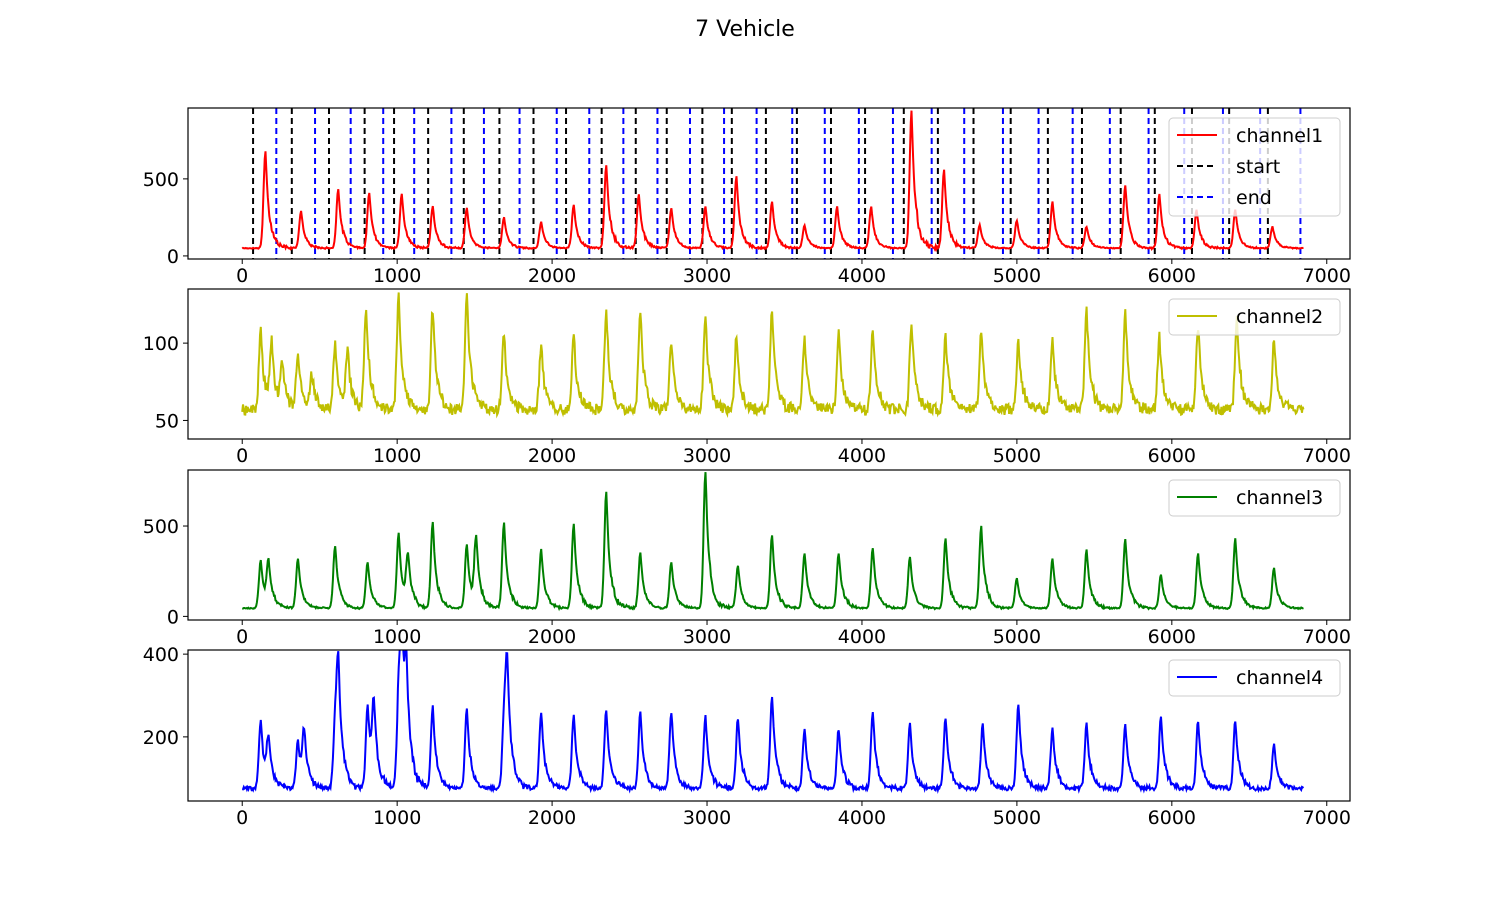 The width and height of the screenshot is (1500, 900). Describe the element at coordinates (772, 181) in the screenshot. I see `channel1-line` at that location.